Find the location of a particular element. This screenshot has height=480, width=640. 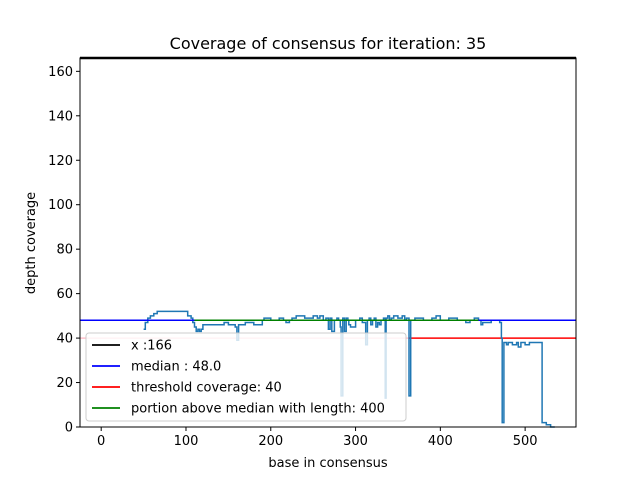

y-tick-label-7: 140 is located at coordinates (60, 116).